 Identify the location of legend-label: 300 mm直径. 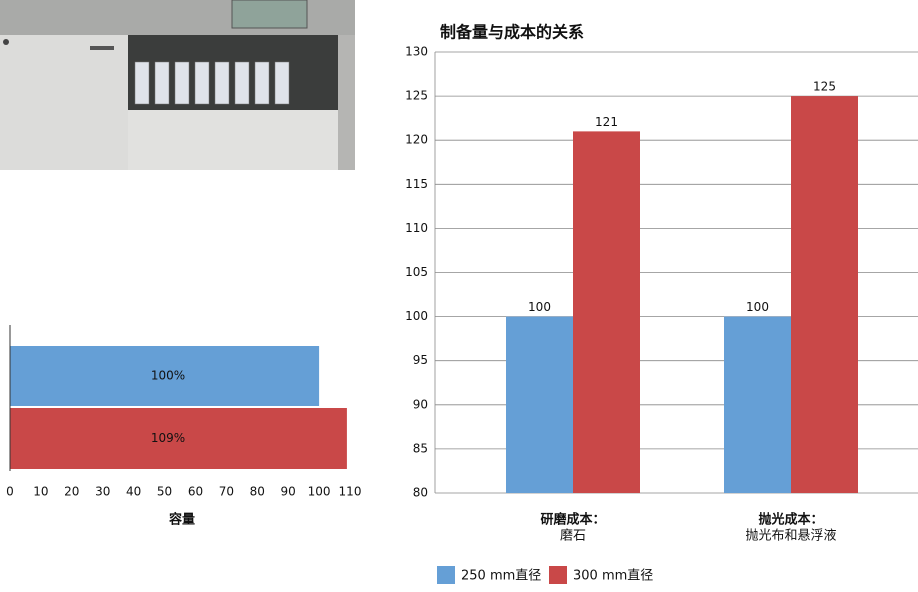
(613, 576).